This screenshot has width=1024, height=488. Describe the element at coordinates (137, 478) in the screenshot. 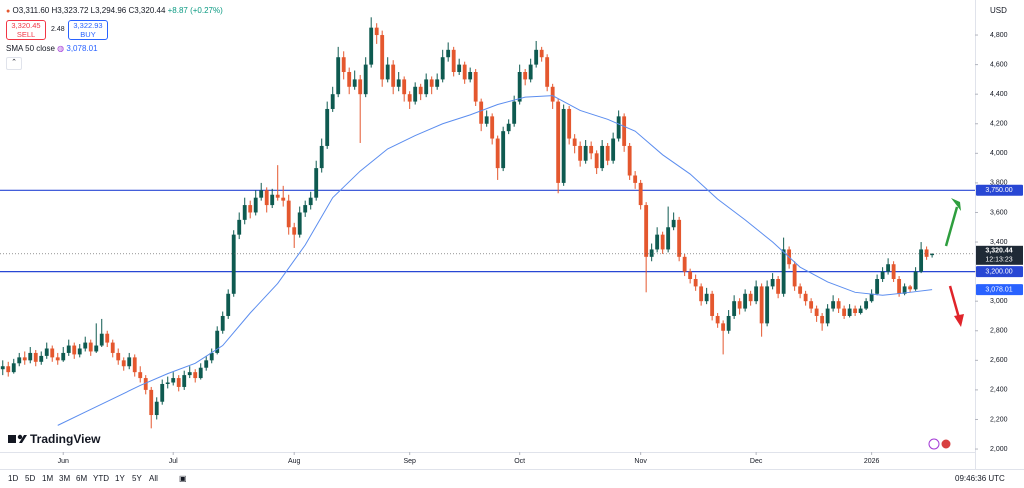

I see `timeframe-button: 5Y` at that location.